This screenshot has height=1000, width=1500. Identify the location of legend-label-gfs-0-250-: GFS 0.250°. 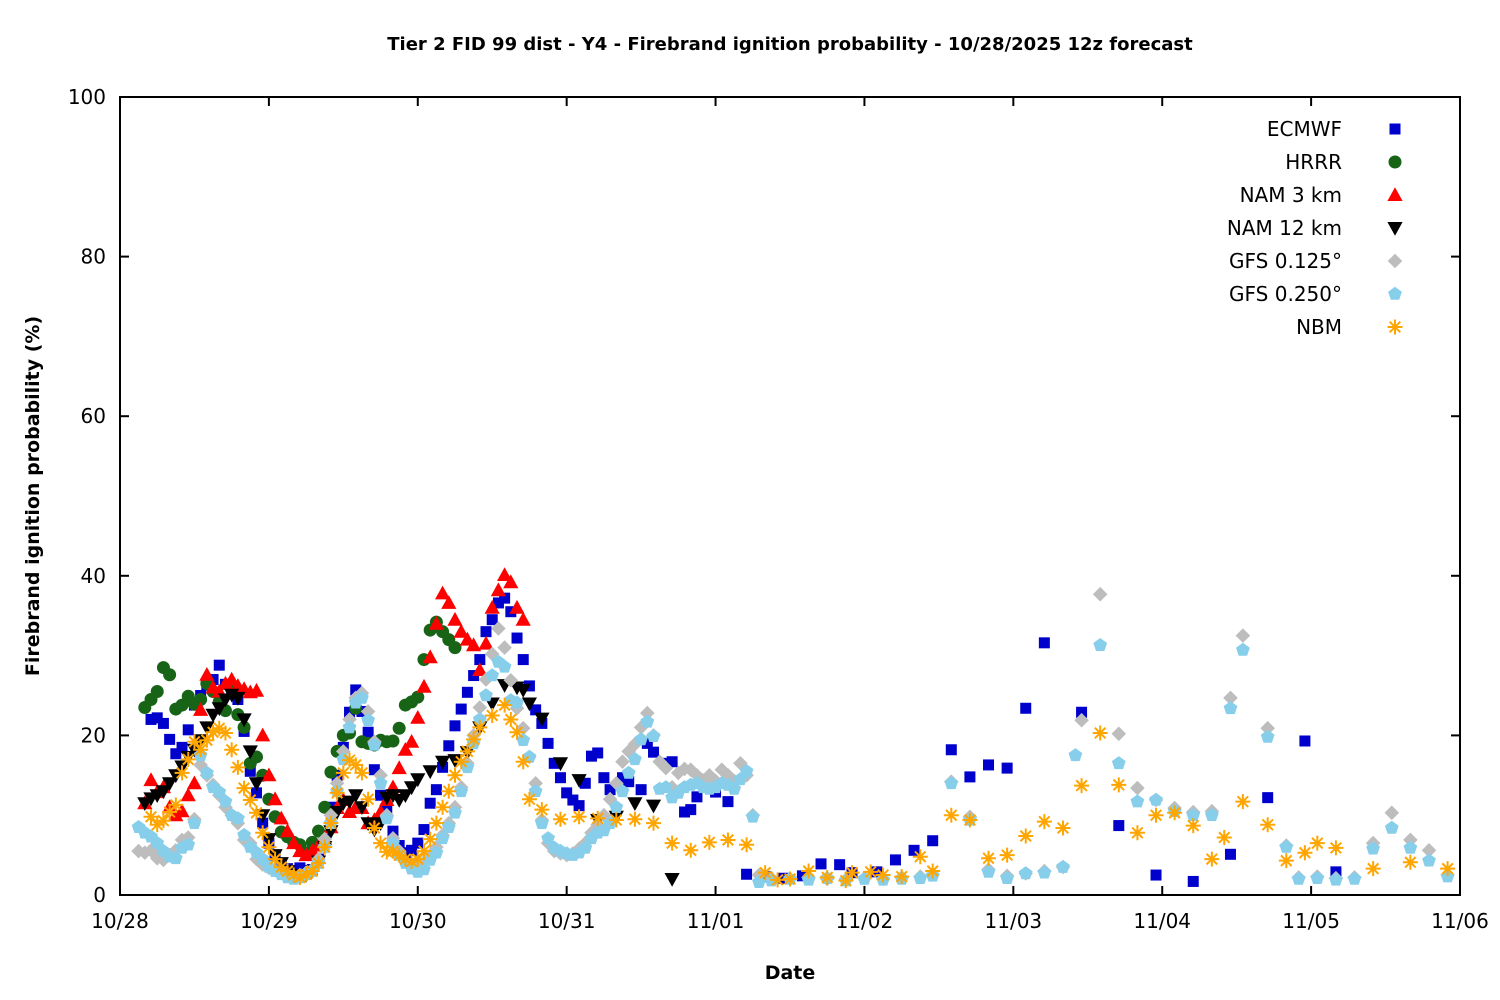
(1285, 293).